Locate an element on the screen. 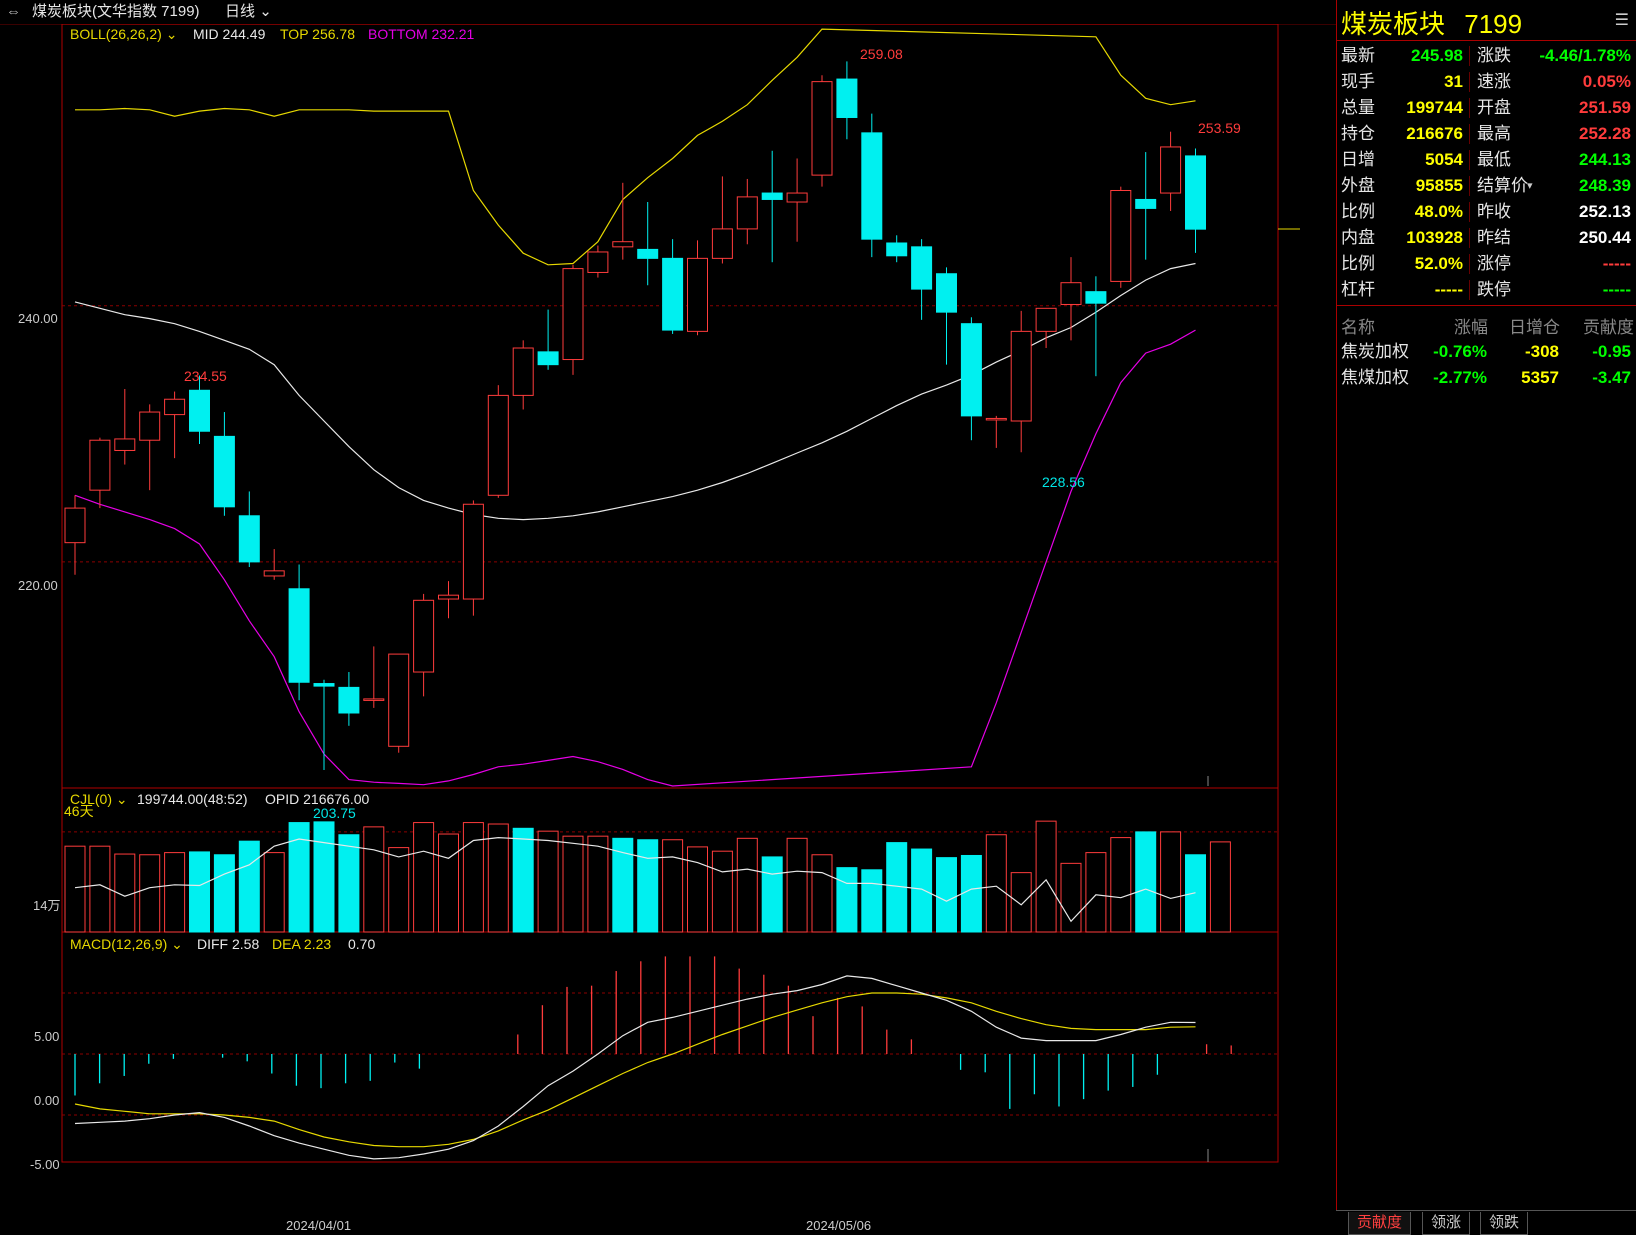 The image size is (1636, 1235). macd-indicator-name: MACD(12,26,9) ⌄ is located at coordinates (126, 944).